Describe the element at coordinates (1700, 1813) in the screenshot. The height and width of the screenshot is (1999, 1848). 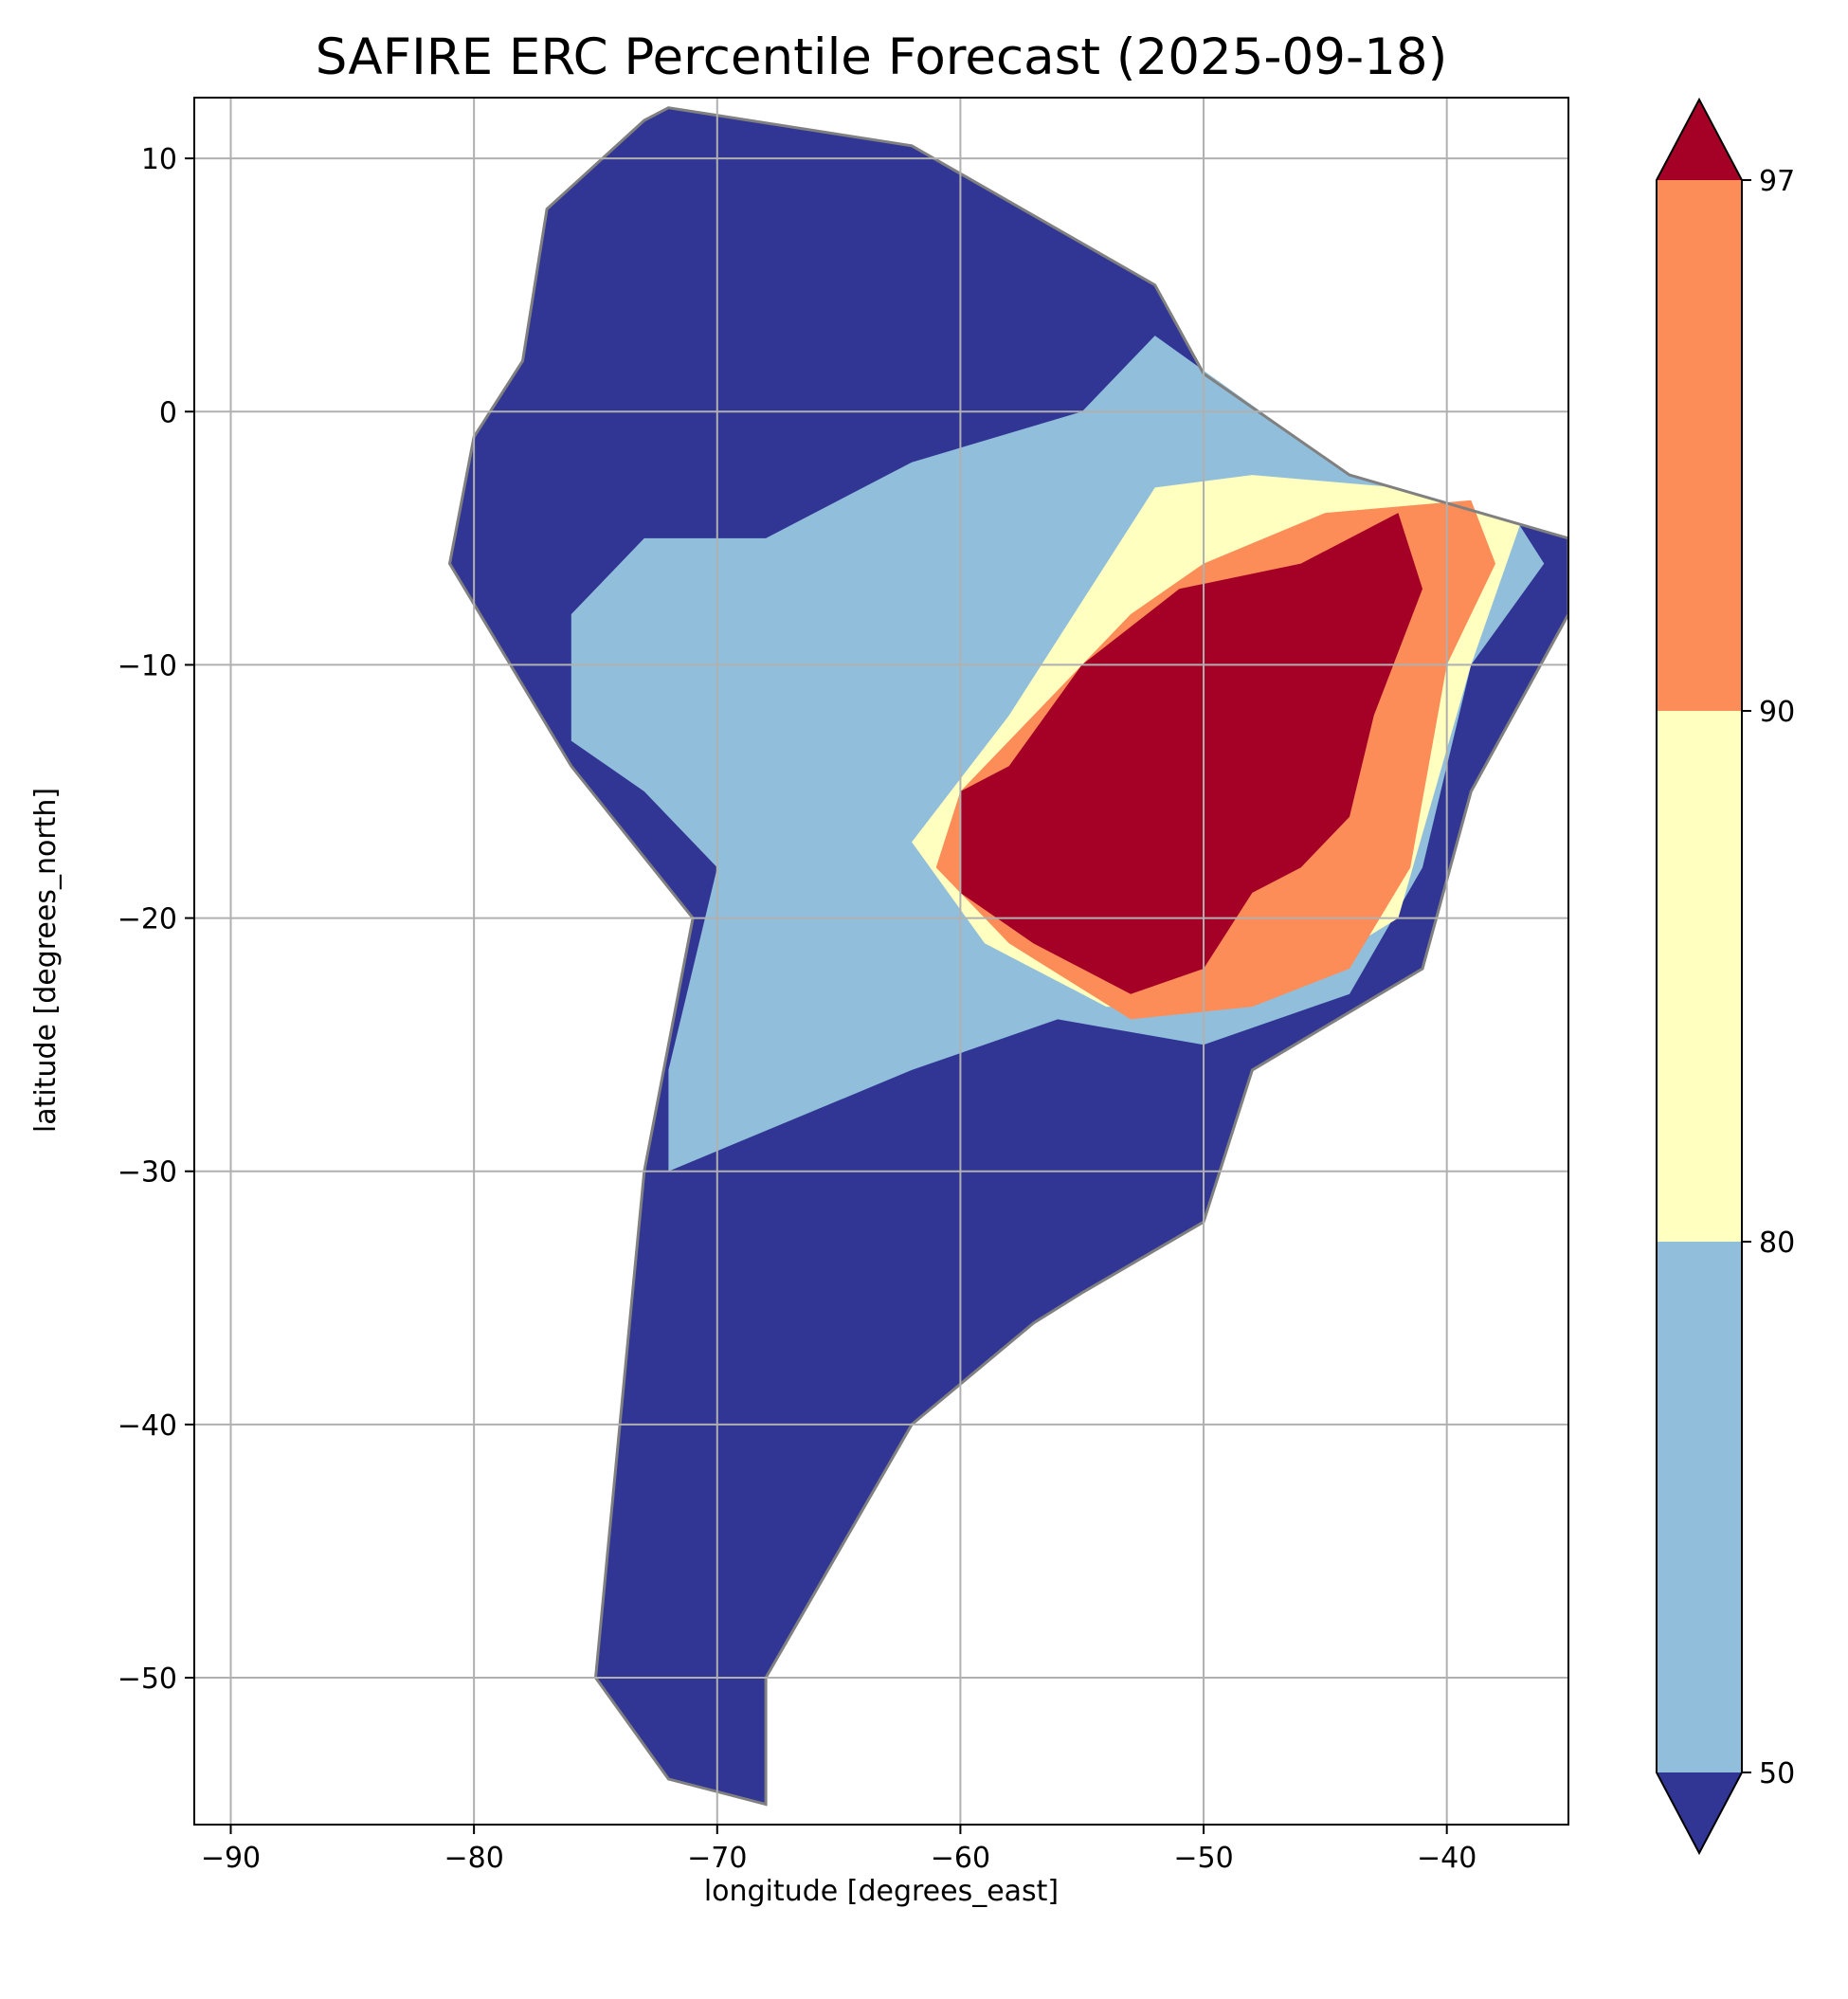
I see `colorbar-extend-min` at that location.